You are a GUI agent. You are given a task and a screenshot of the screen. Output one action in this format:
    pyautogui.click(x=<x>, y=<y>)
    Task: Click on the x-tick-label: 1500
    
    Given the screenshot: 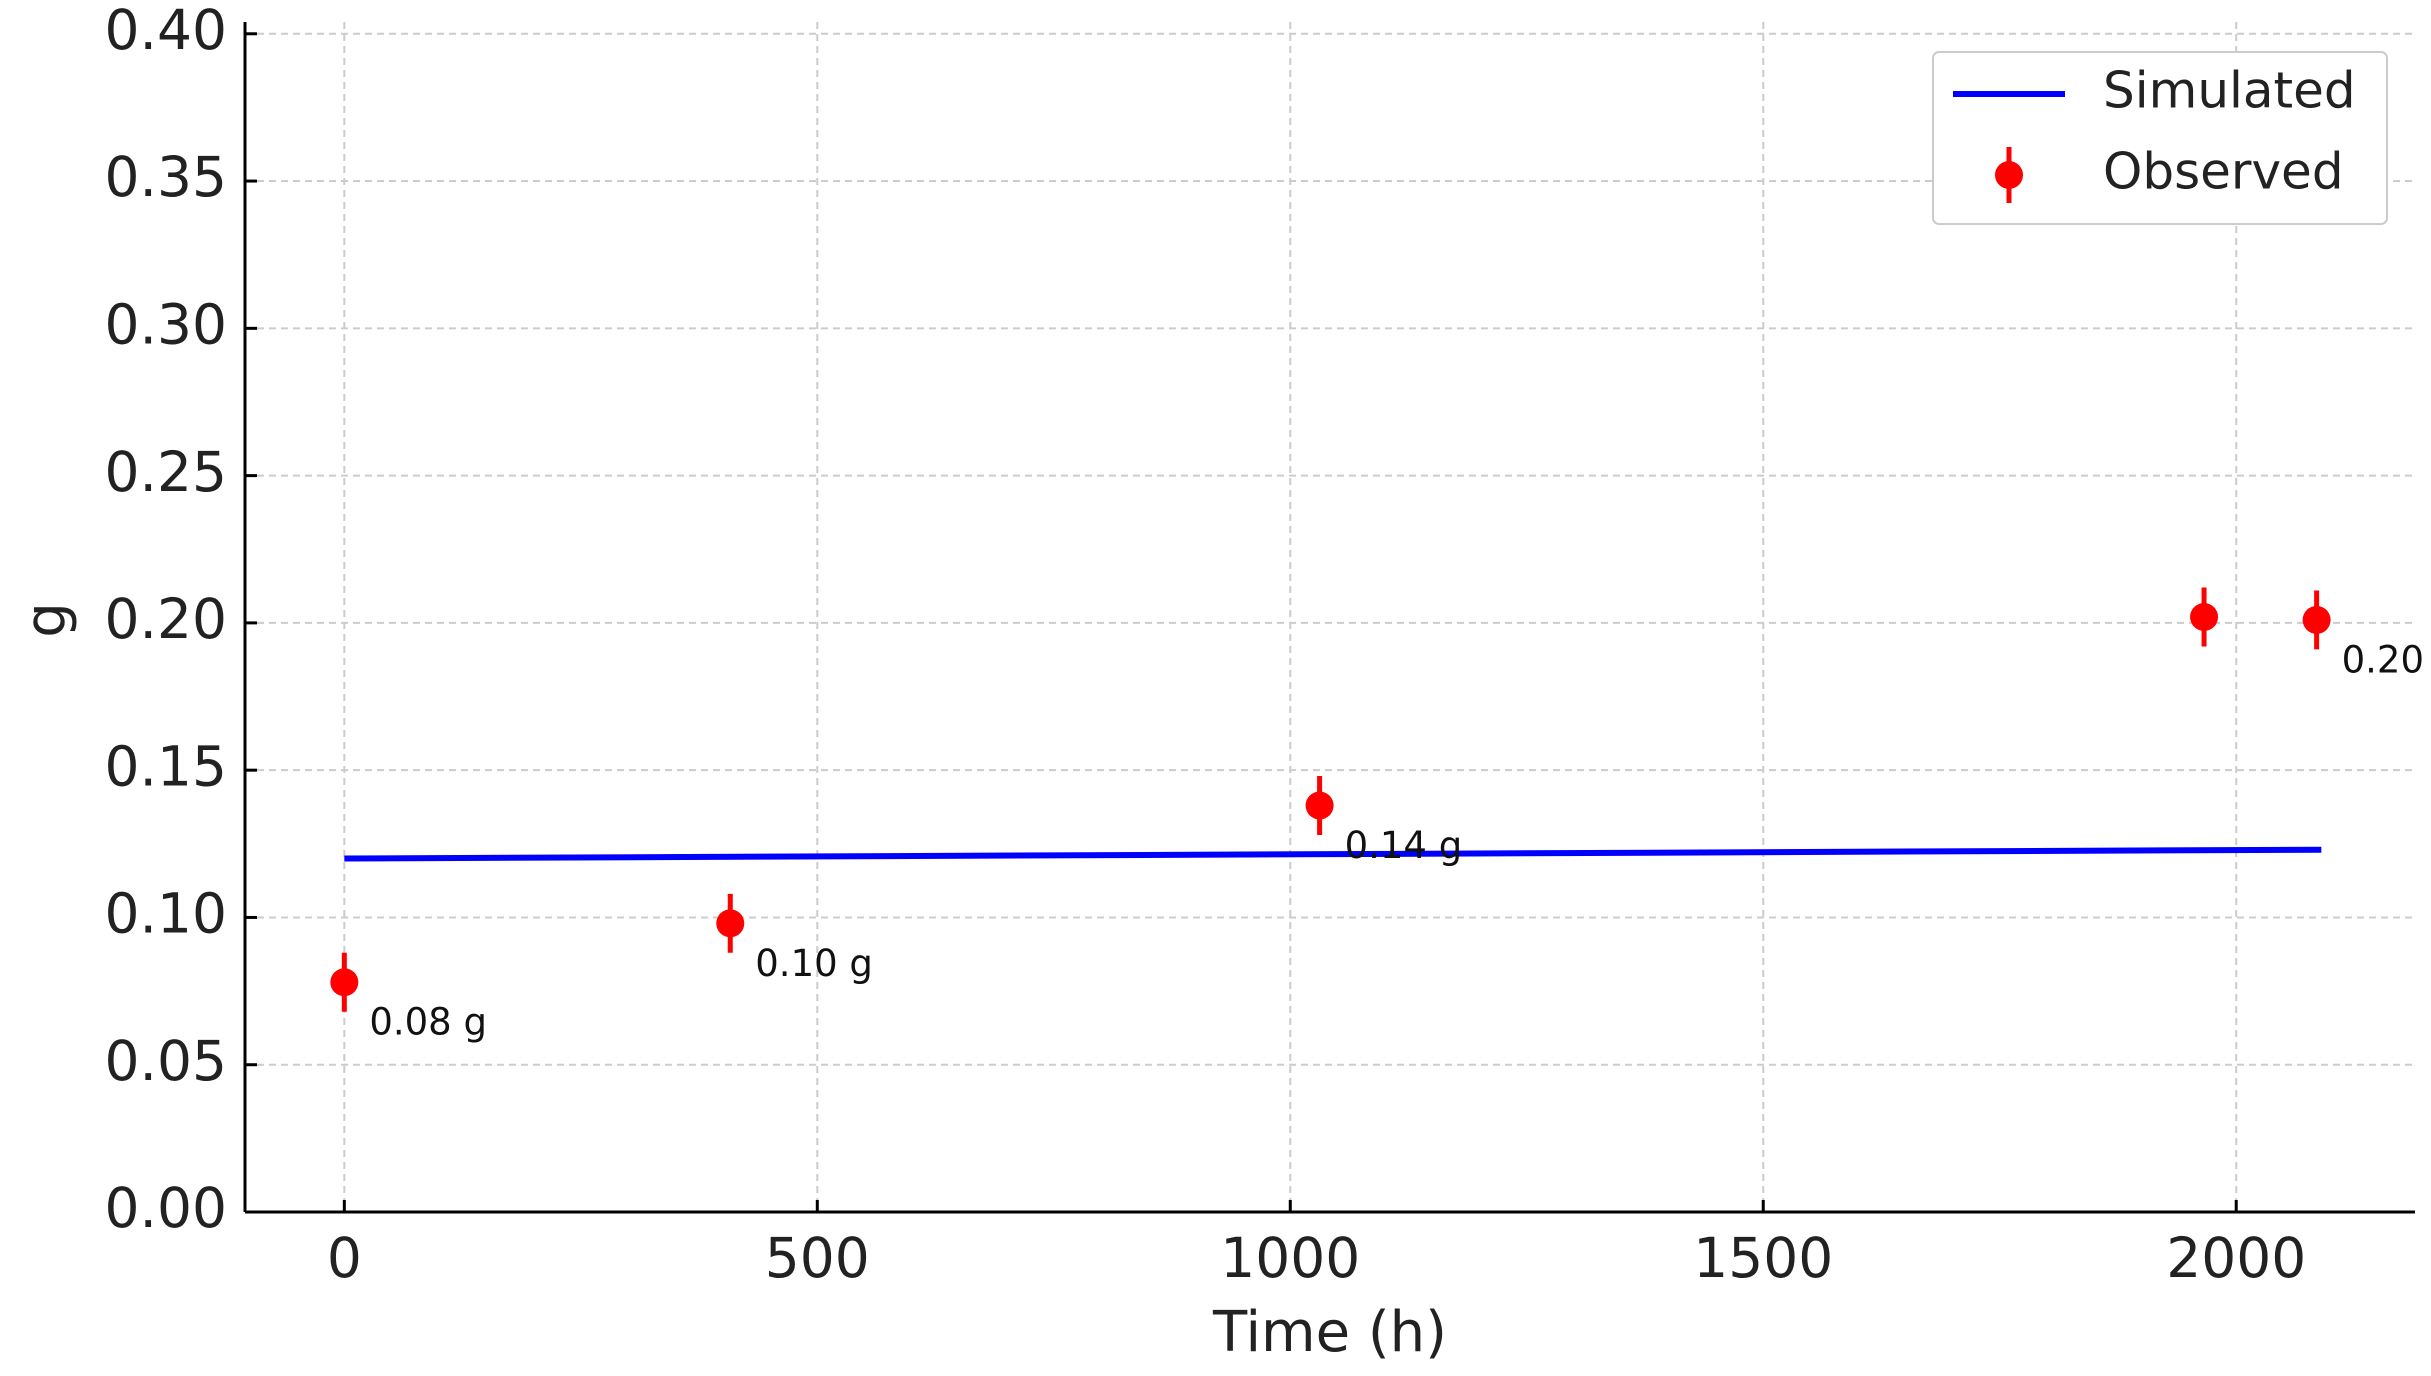 What is the action you would take?
    pyautogui.click(x=1763, y=1258)
    